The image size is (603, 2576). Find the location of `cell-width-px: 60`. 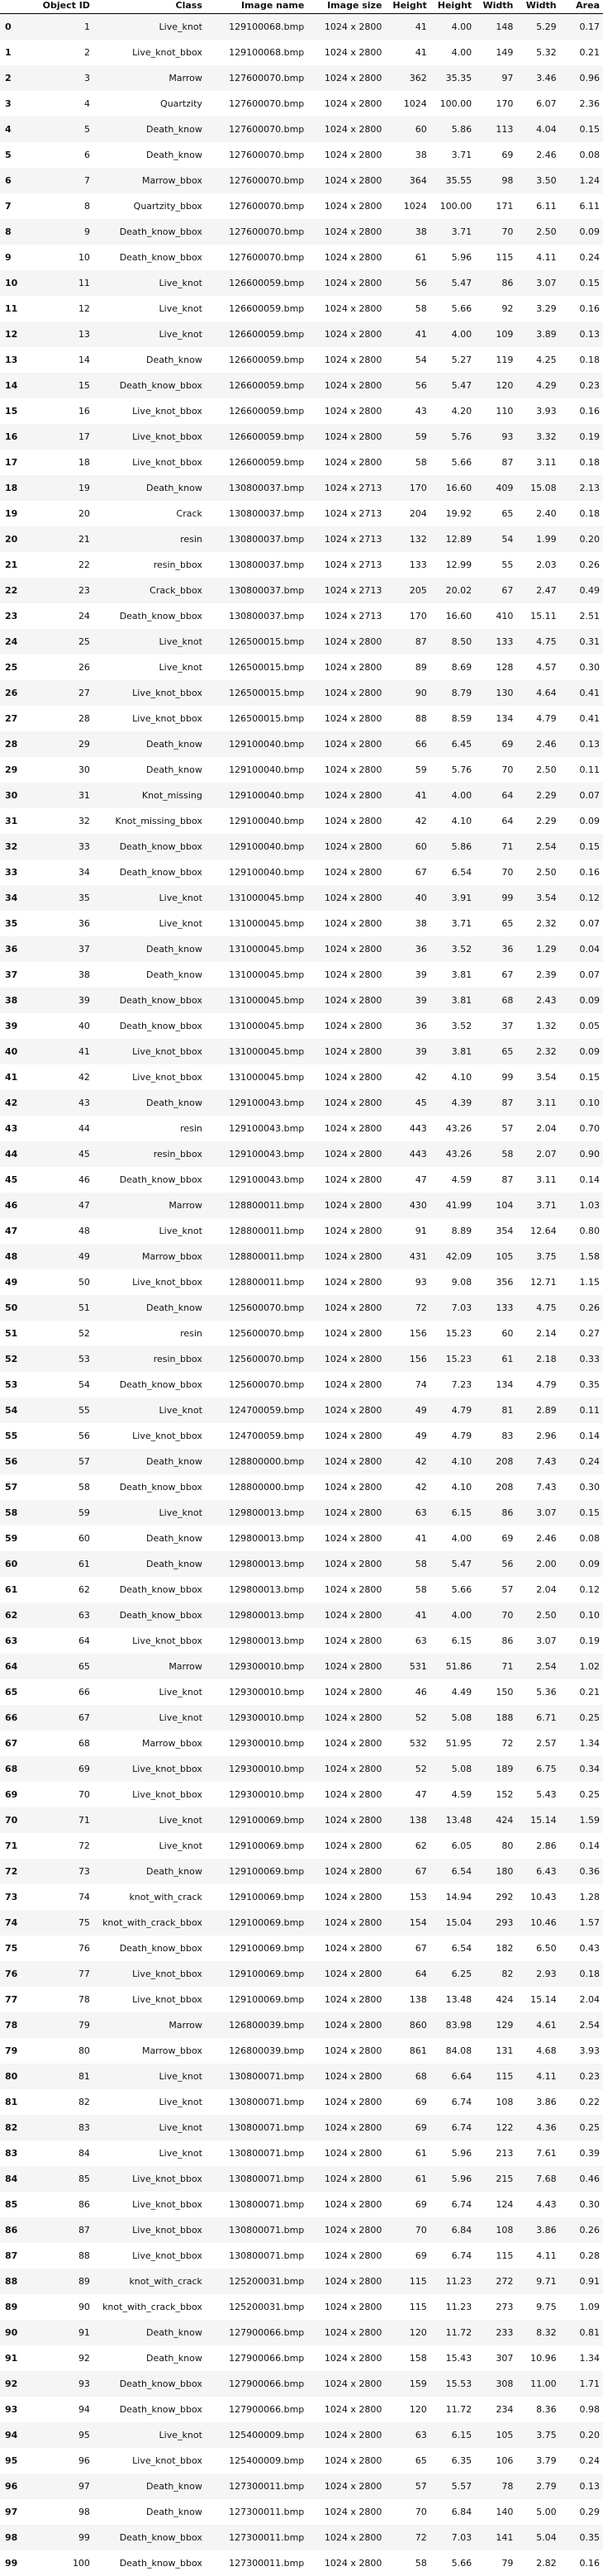

cell-width-px: 60 is located at coordinates (496, 1334).